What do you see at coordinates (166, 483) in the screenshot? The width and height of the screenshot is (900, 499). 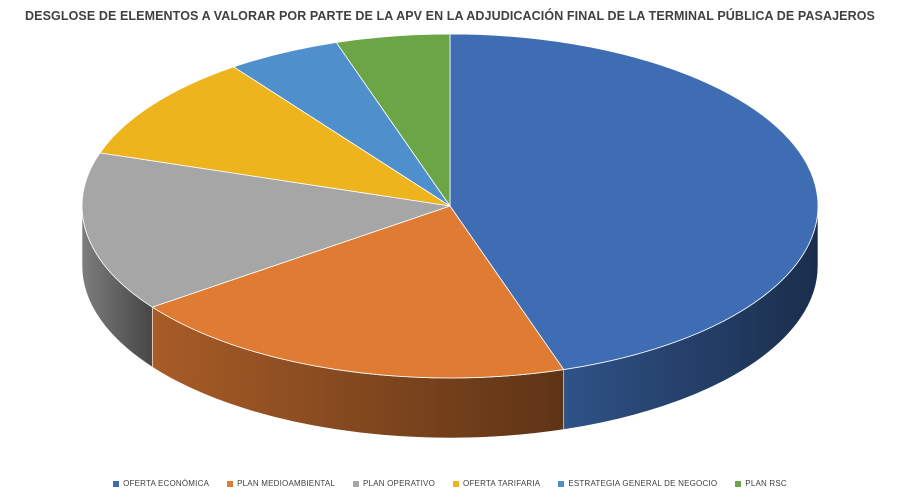 I see `legend-label: OFERTA ECONÓMICA` at bounding box center [166, 483].